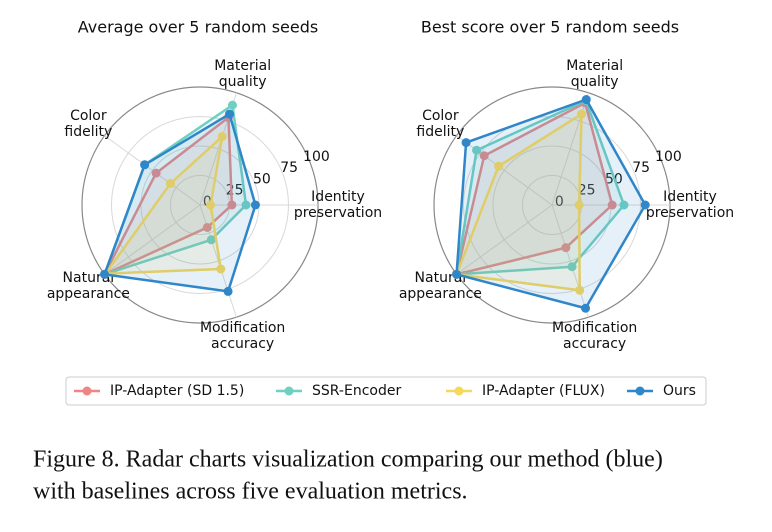 This screenshot has width=772, height=532. Describe the element at coordinates (543, 391) in the screenshot. I see `legend-label: IP-Adapter (FLUX)` at that location.